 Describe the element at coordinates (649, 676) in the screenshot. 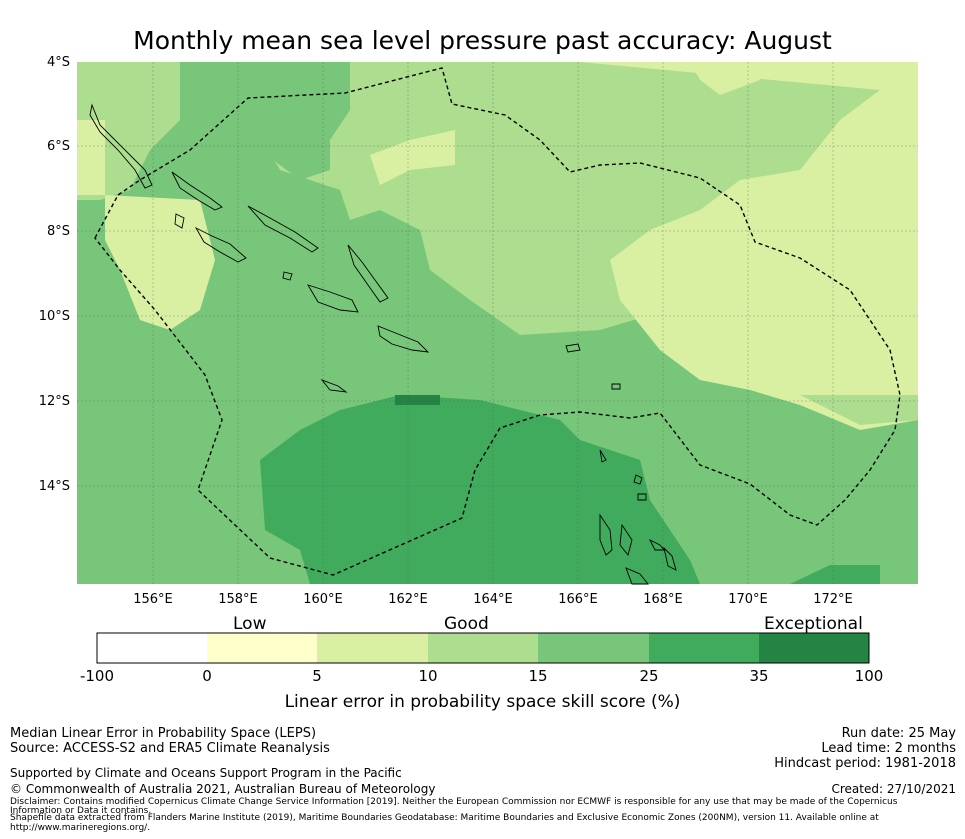

I see `colorbar-tick: 25` at that location.